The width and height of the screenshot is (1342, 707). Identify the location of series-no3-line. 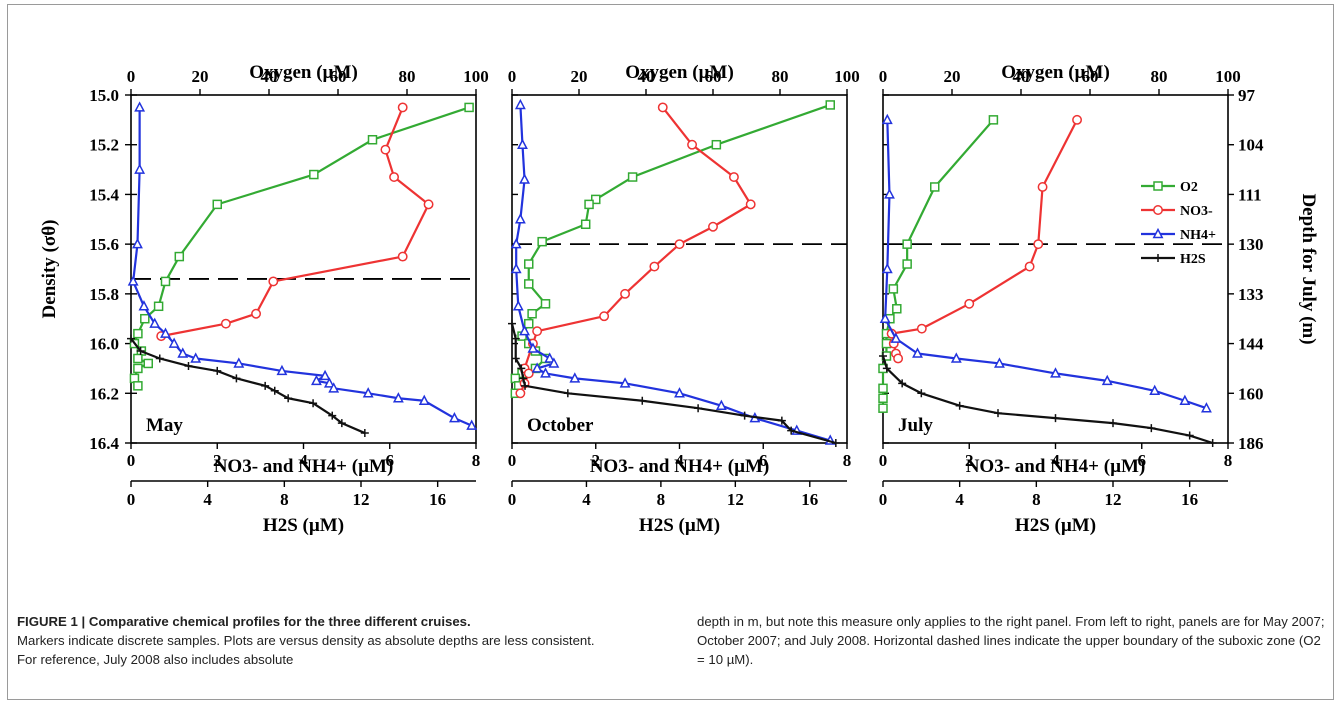
(635, 250).